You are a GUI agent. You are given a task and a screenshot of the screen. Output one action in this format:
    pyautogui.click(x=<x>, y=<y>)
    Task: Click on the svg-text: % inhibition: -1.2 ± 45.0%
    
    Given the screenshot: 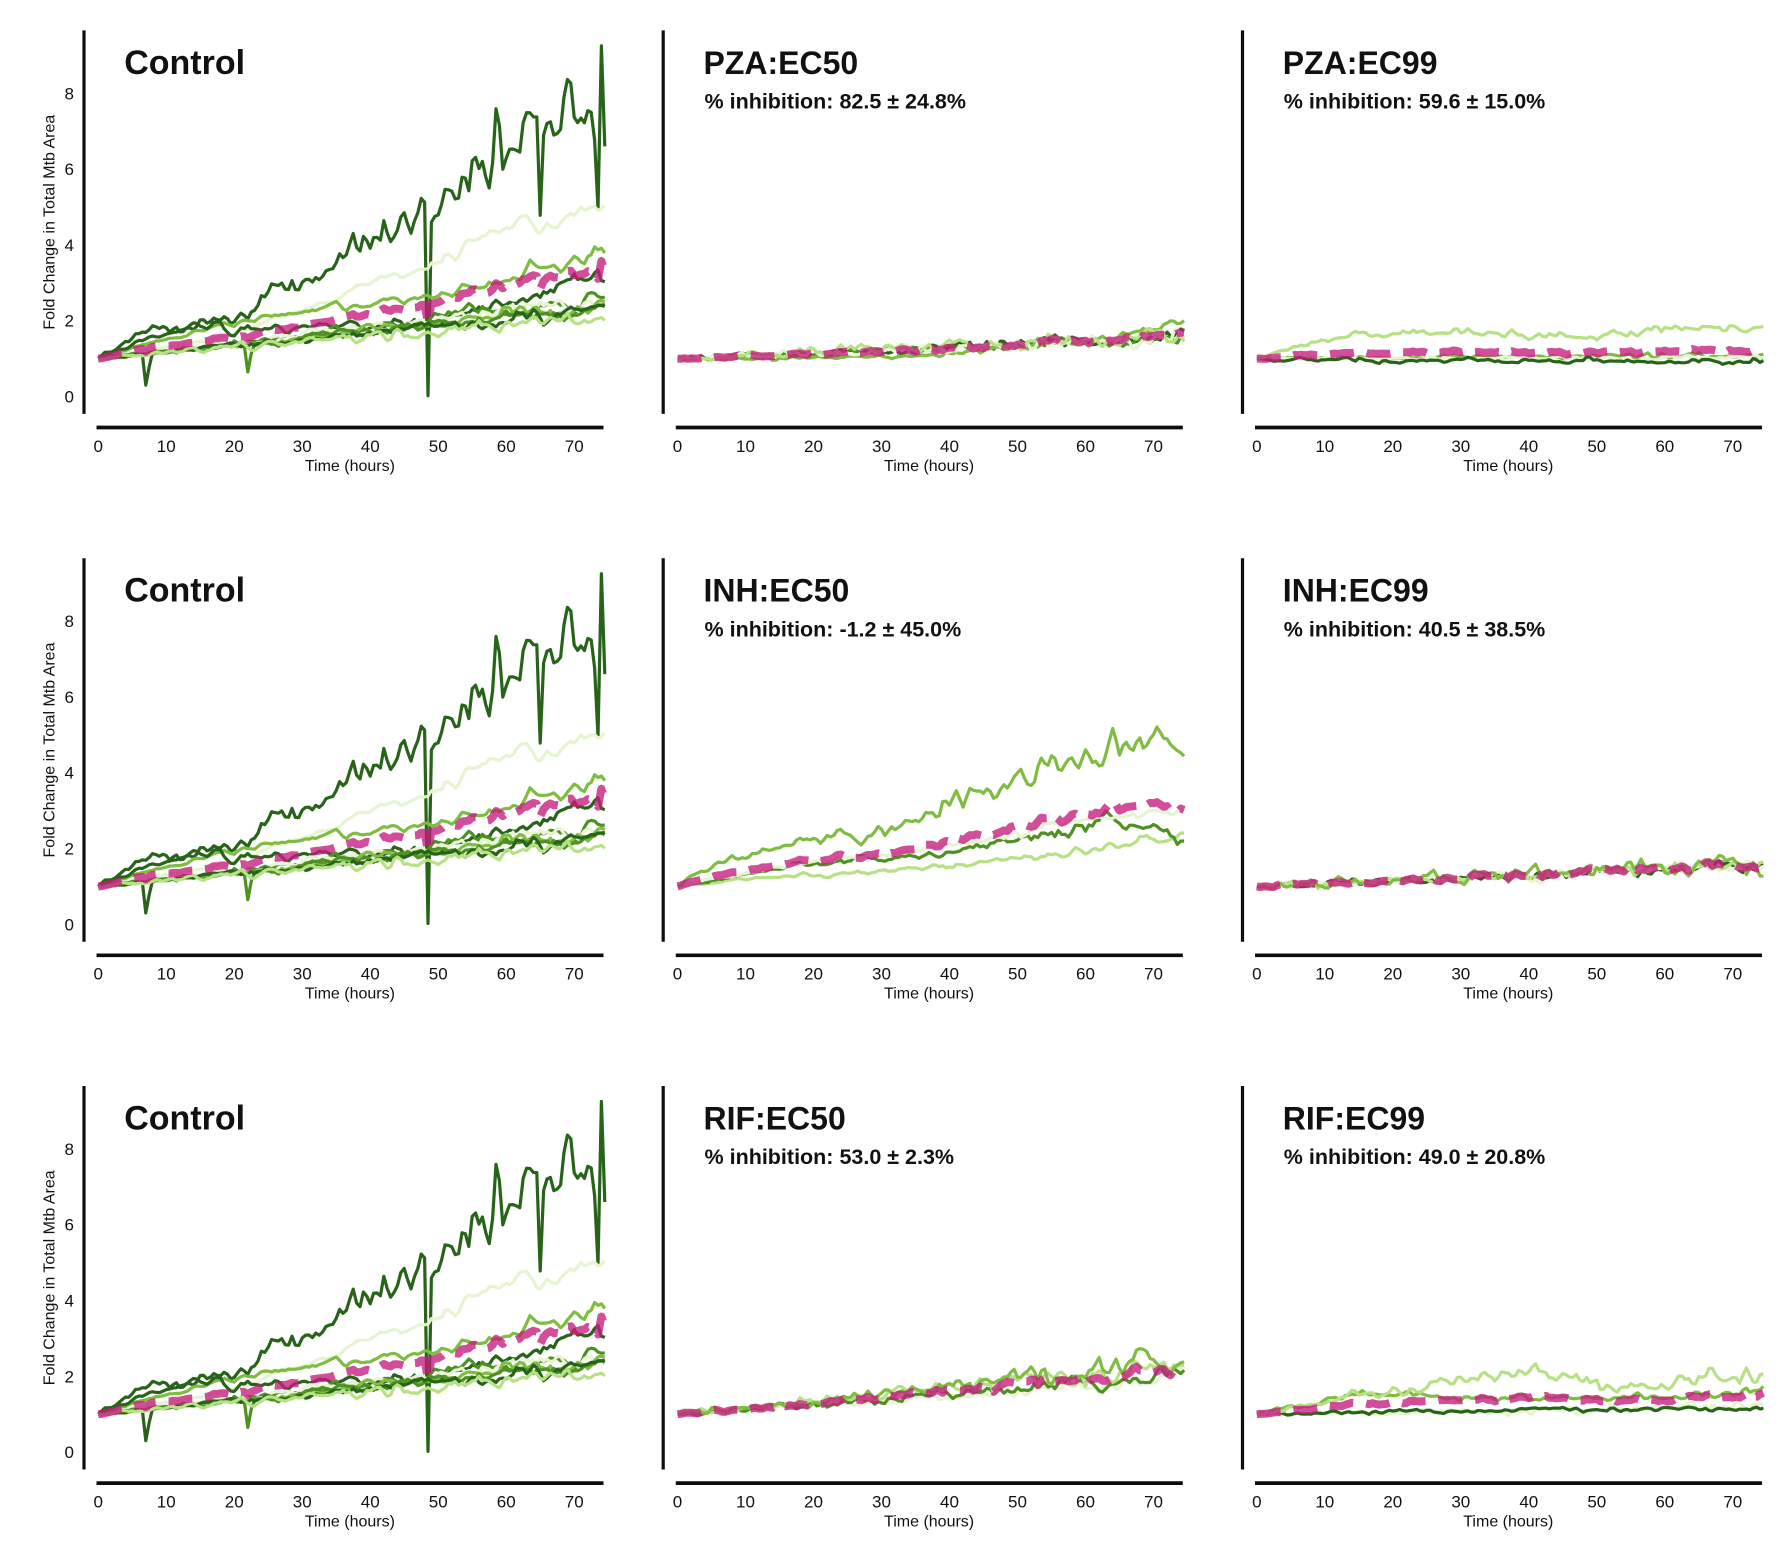 What is the action you would take?
    pyautogui.click(x=833, y=629)
    